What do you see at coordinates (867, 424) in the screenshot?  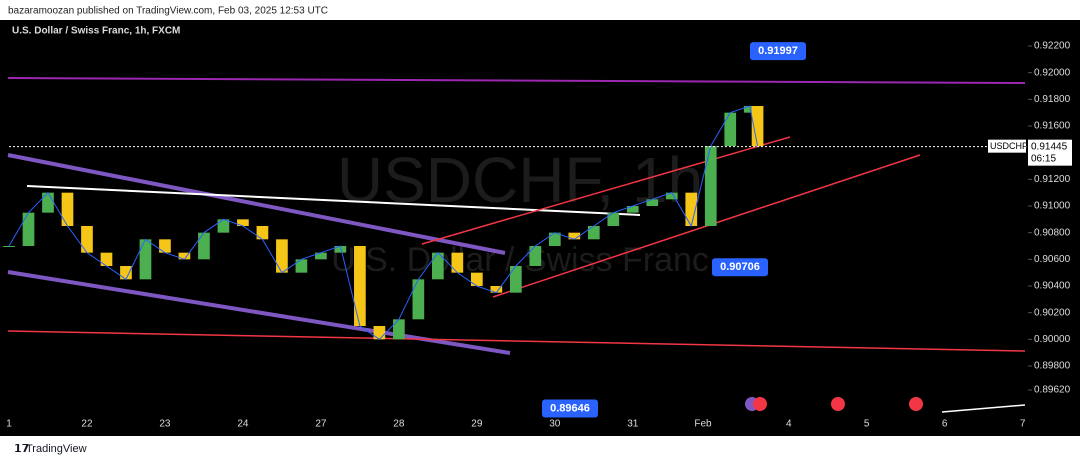 I see `x-tick-label: 5` at bounding box center [867, 424].